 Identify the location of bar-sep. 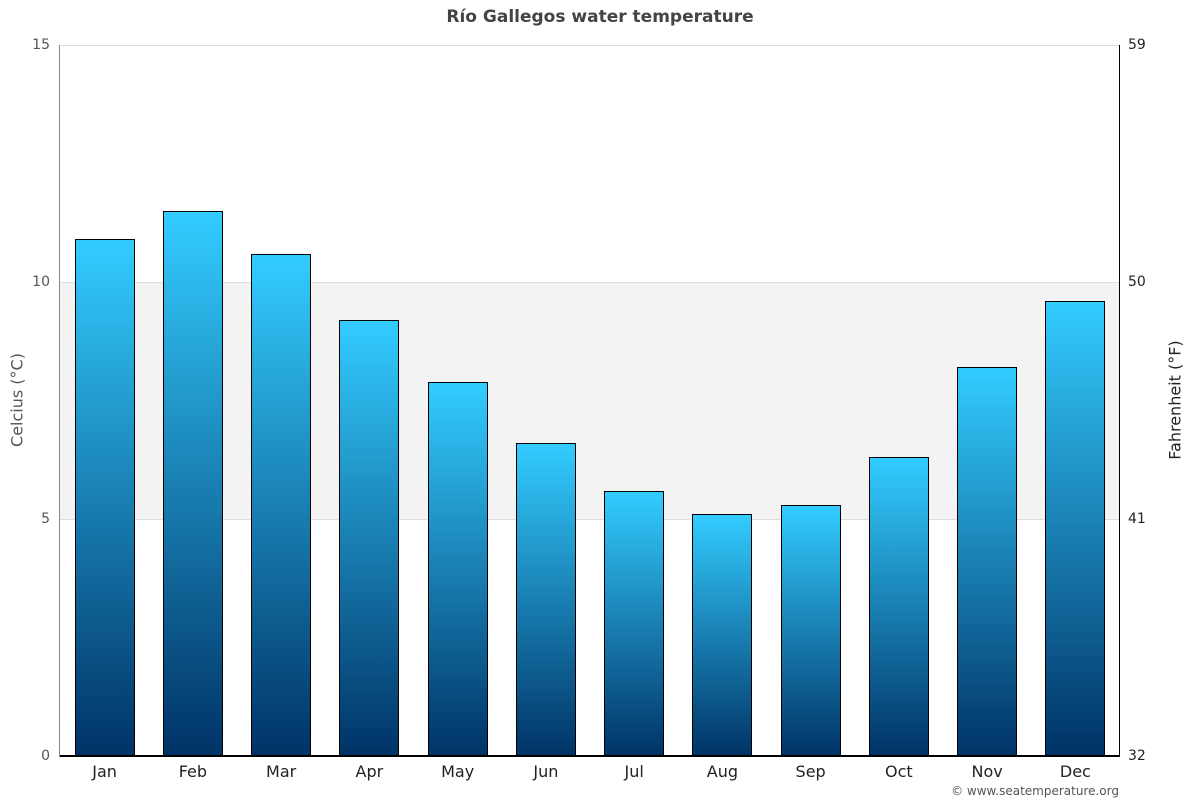
(810, 630).